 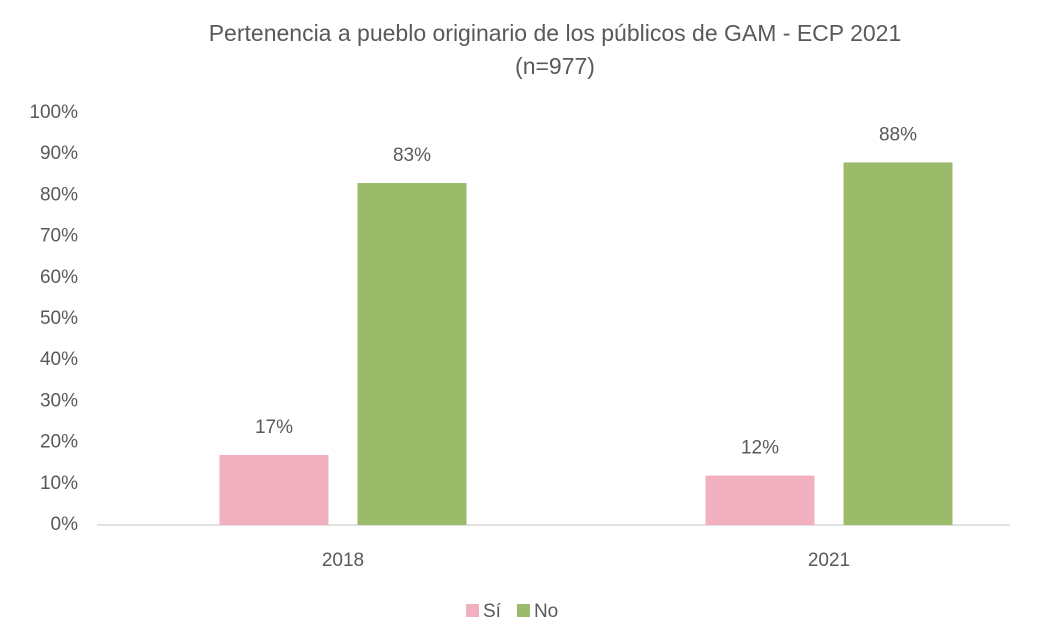 I want to click on y-tick-label: 50%, so click(x=59, y=318).